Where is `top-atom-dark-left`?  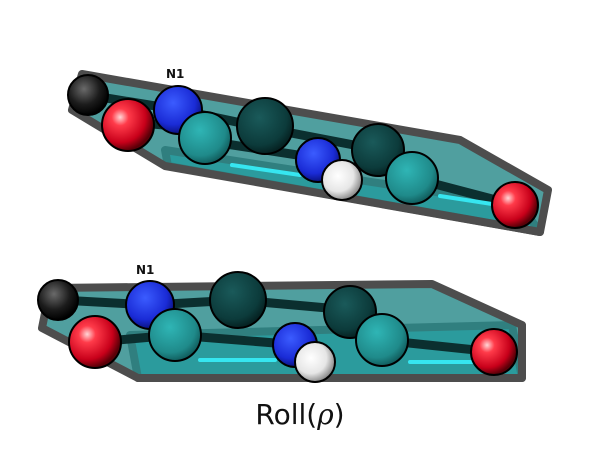
top-atom-dark-left is located at coordinates (88, 95).